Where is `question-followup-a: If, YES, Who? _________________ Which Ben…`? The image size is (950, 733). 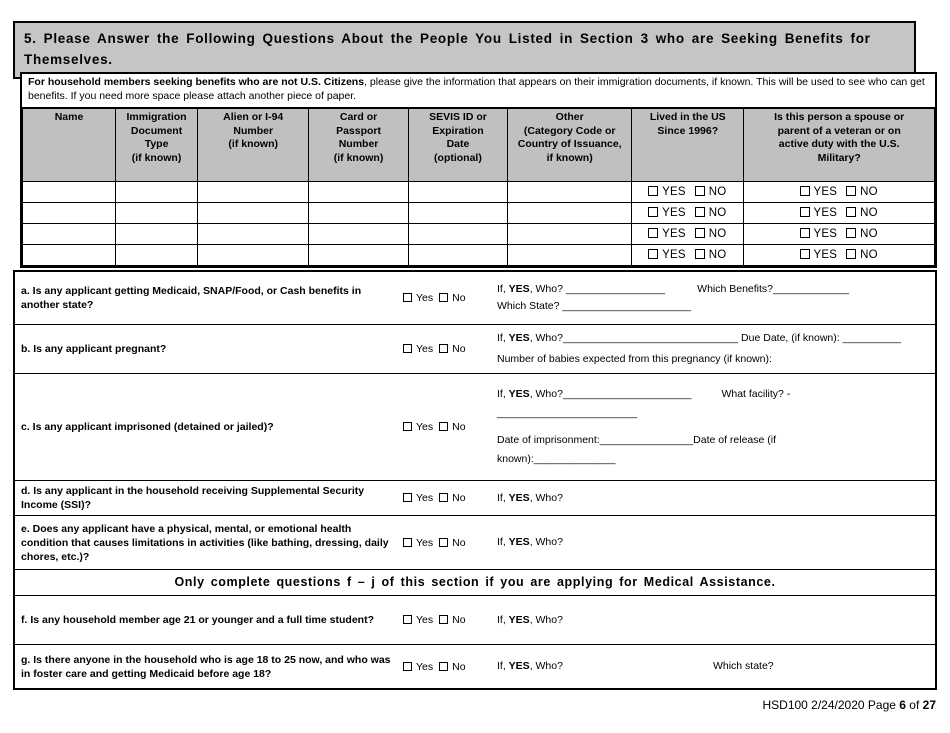
question-followup-a: If, YES, Who? _________________ Which Ben… is located at coordinates (715, 298).